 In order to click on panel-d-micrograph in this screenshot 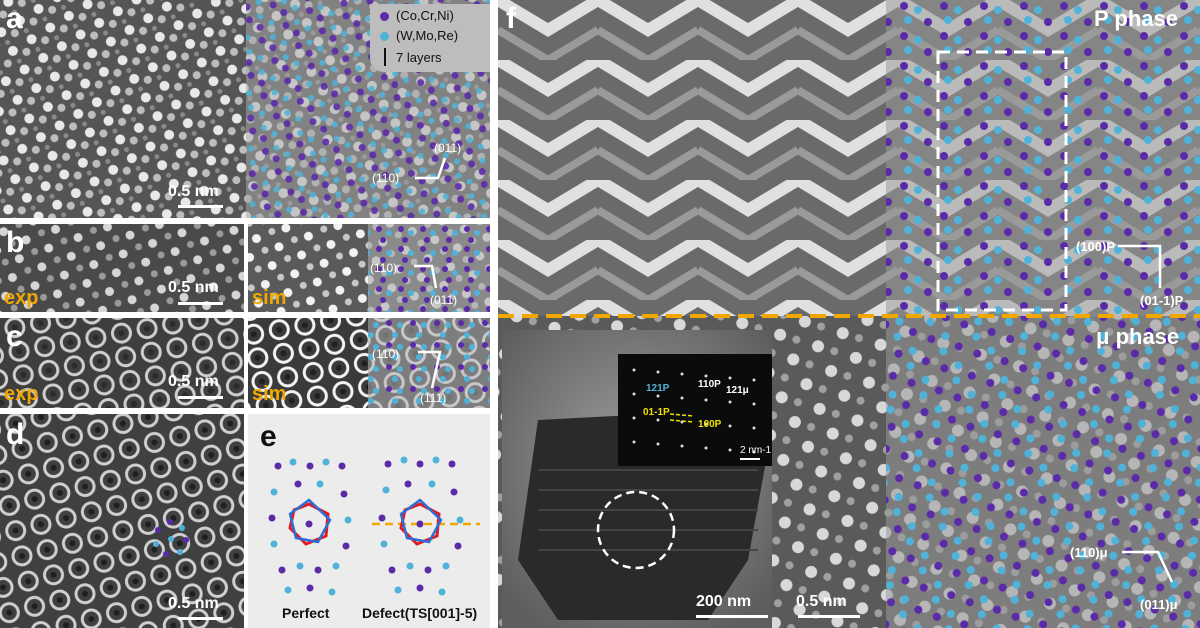, I will do `click(122, 521)`.